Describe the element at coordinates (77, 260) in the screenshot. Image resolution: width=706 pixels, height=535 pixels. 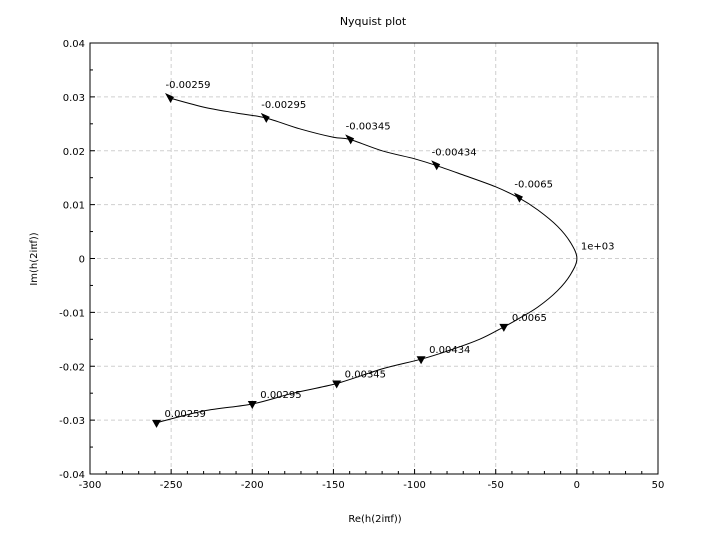
I see `y-axis: -0.04 -0.03 -0.02 -0.01 0 0.01 0.02 0.03 0.04` at that location.